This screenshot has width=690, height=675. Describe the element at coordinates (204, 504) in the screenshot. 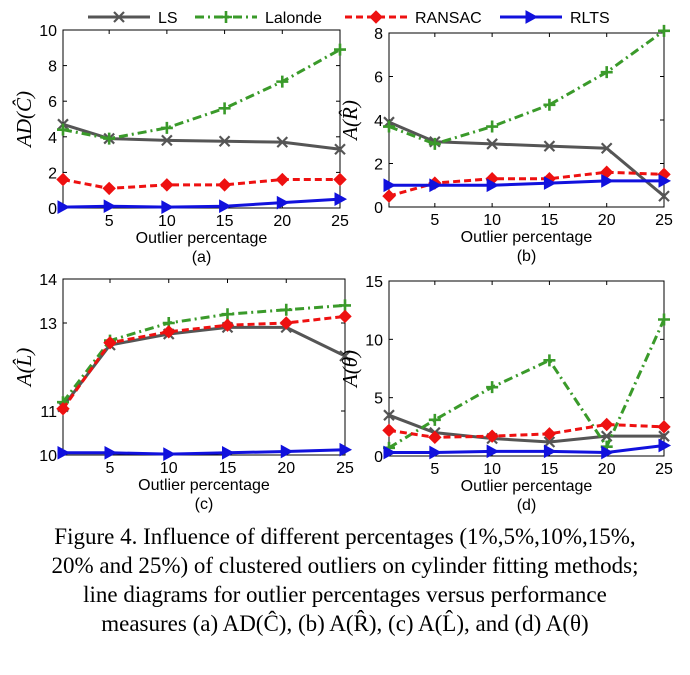

I see `panel-label: (c)` at that location.